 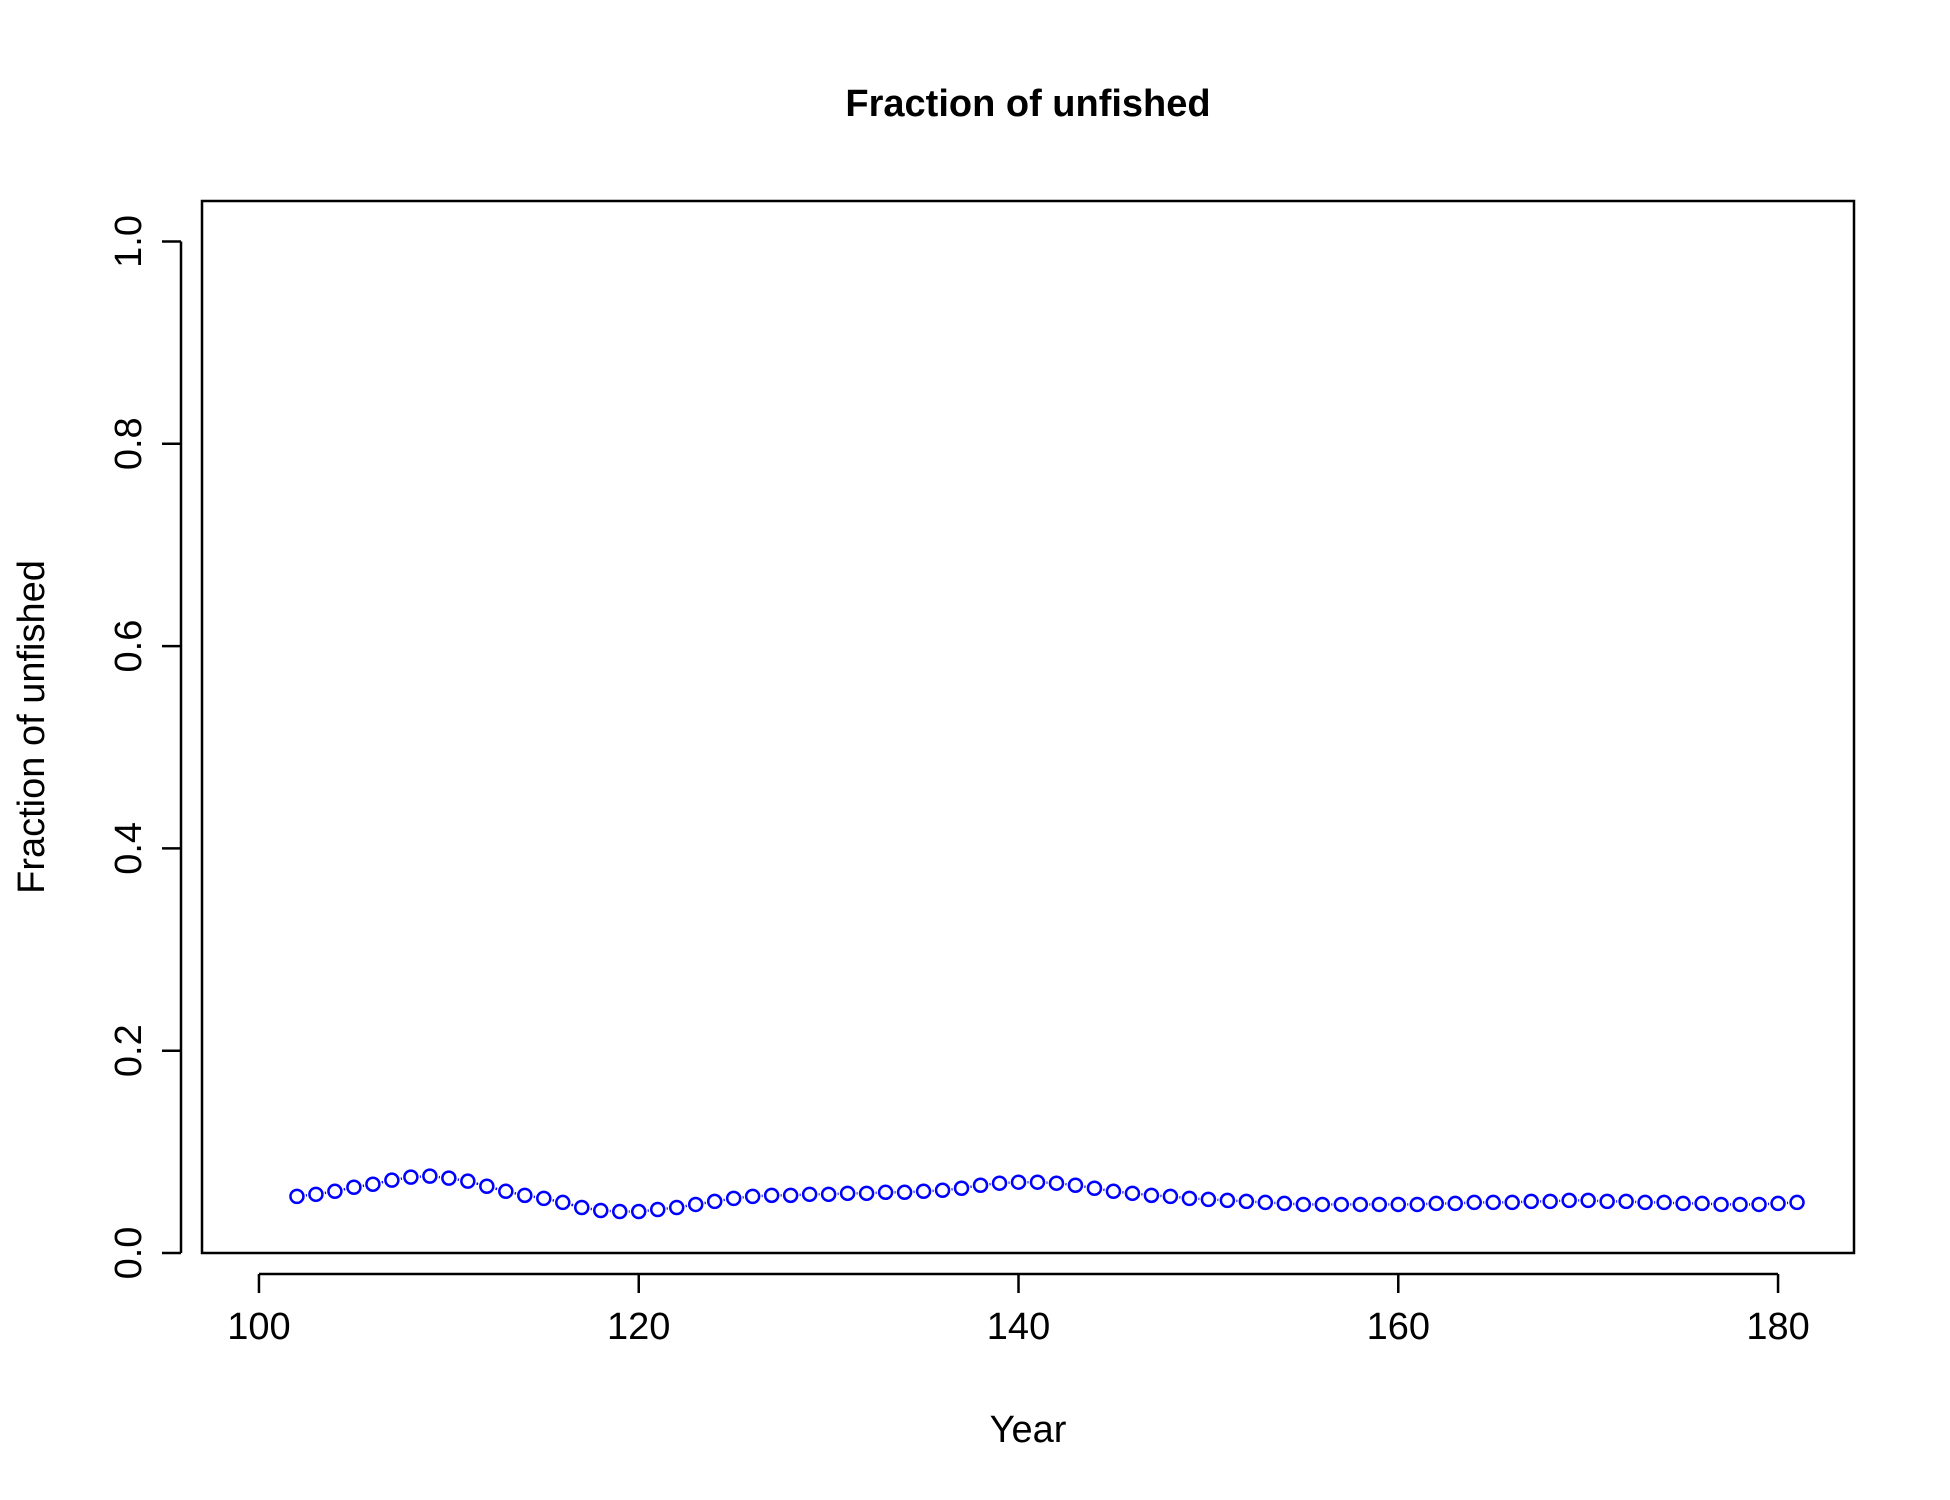 I want to click on y-tick-label: 0.8, so click(x=129, y=443).